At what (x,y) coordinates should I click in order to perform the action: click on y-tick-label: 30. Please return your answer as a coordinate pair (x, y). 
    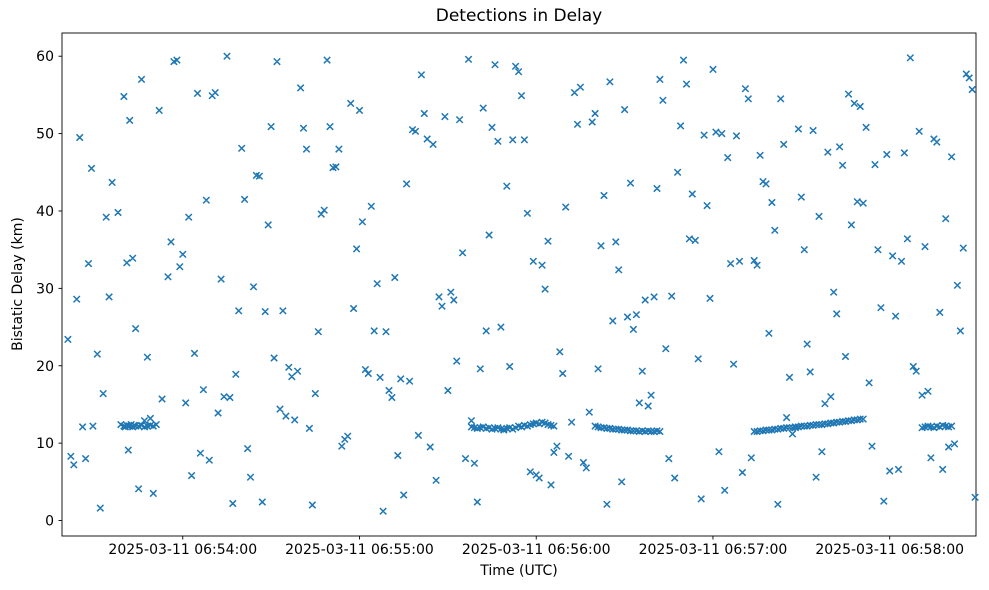
    Looking at the image, I should click on (45, 289).